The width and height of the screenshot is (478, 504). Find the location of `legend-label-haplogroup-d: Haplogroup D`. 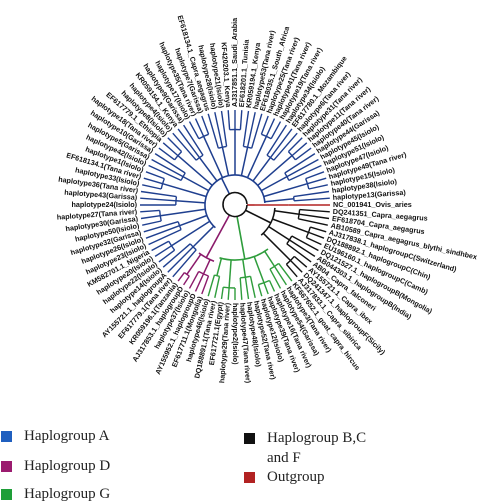

legend-label-haplogroup-d: Haplogroup D is located at coordinates (67, 466).